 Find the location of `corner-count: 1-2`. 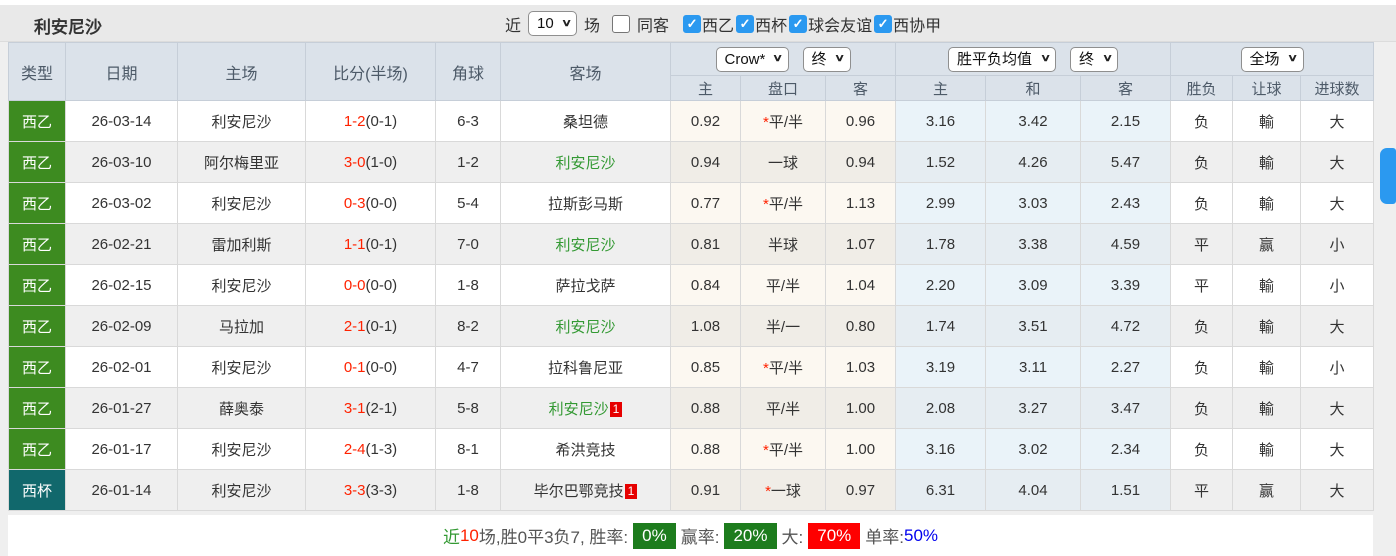

corner-count: 1-2 is located at coordinates (468, 162).